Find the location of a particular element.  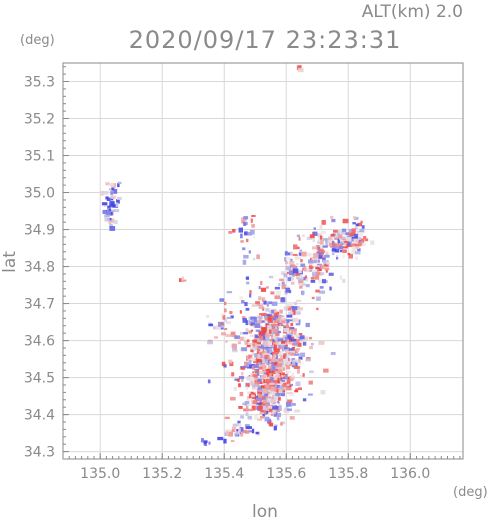

y-tick-label: 35.3 is located at coordinates (39, 83).